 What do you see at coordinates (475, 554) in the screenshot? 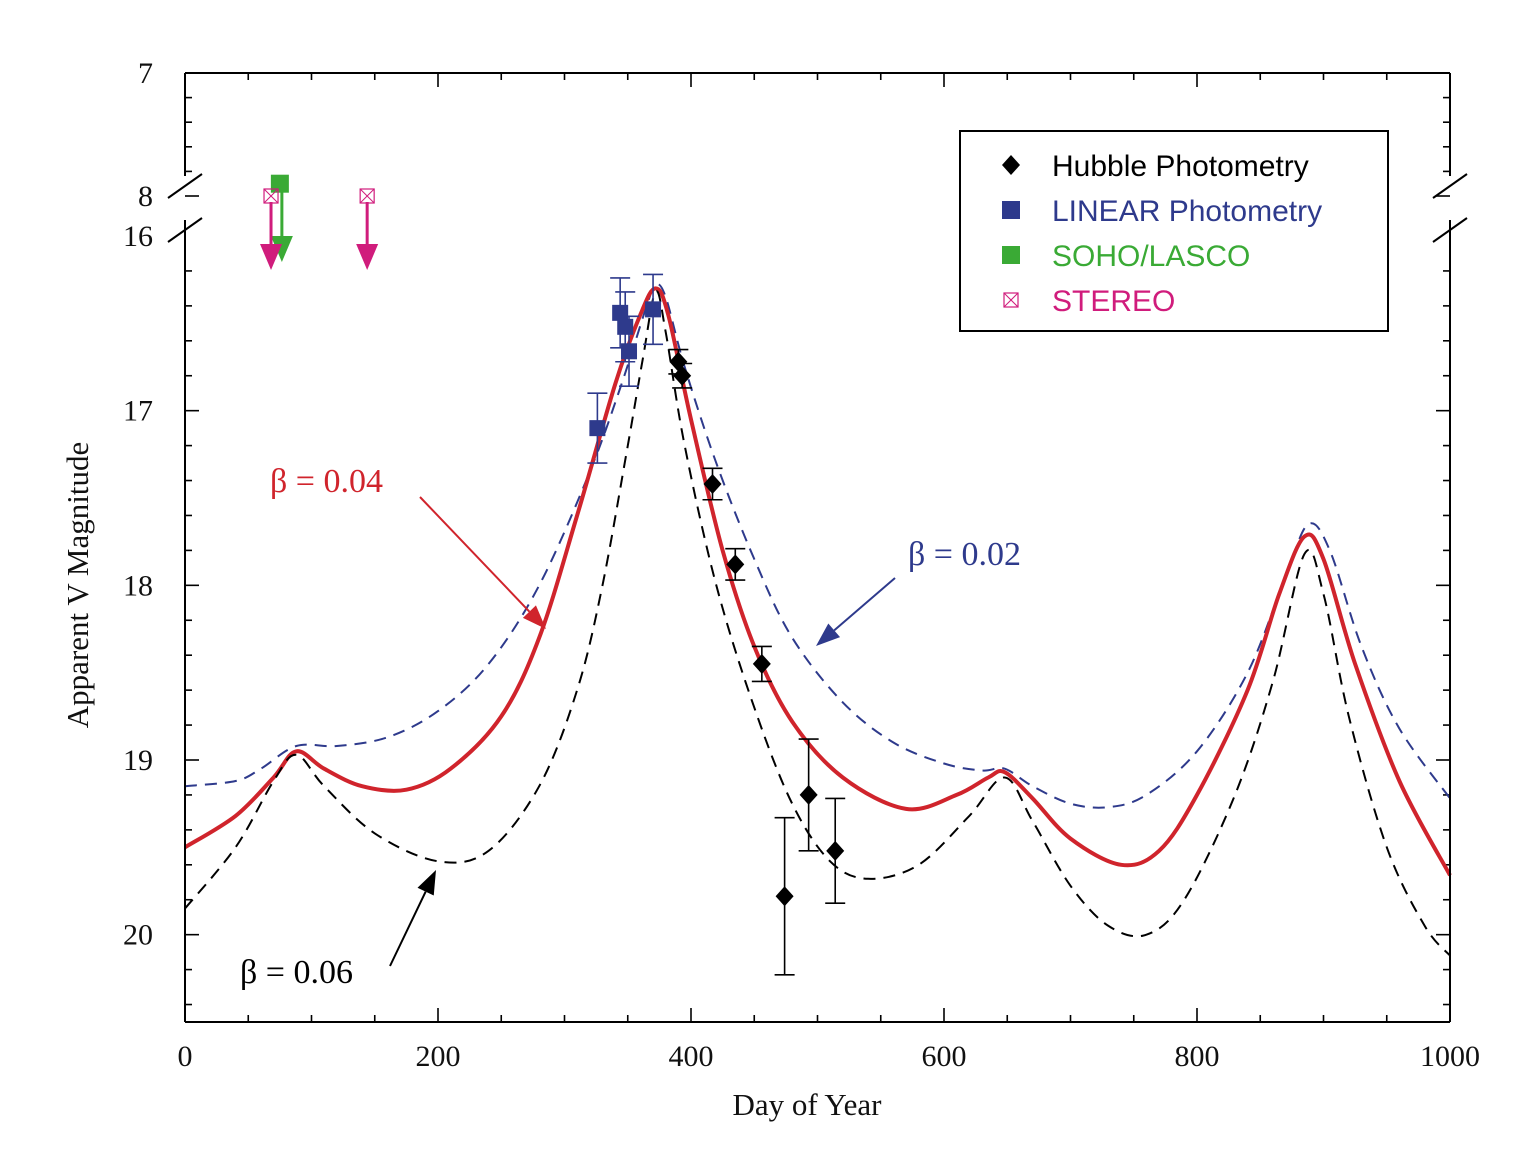
I see `annotation-arrow-beta-004-shaft` at bounding box center [475, 554].